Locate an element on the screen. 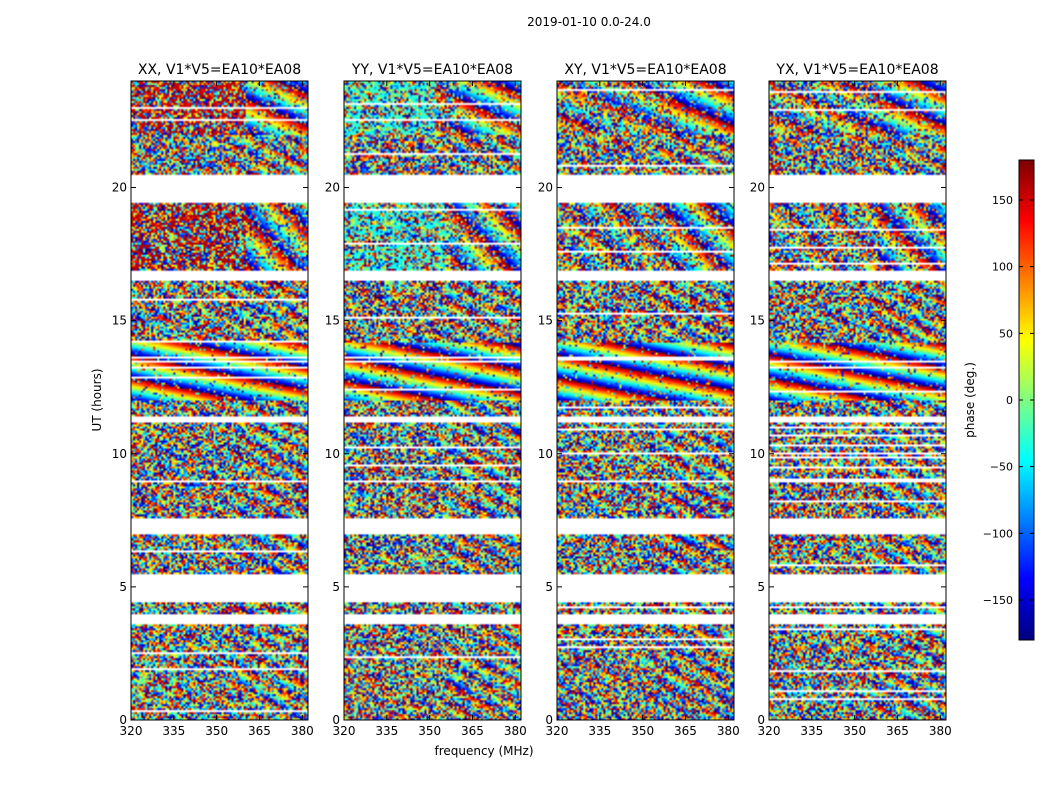  heatmap-yx is located at coordinates (857, 400).